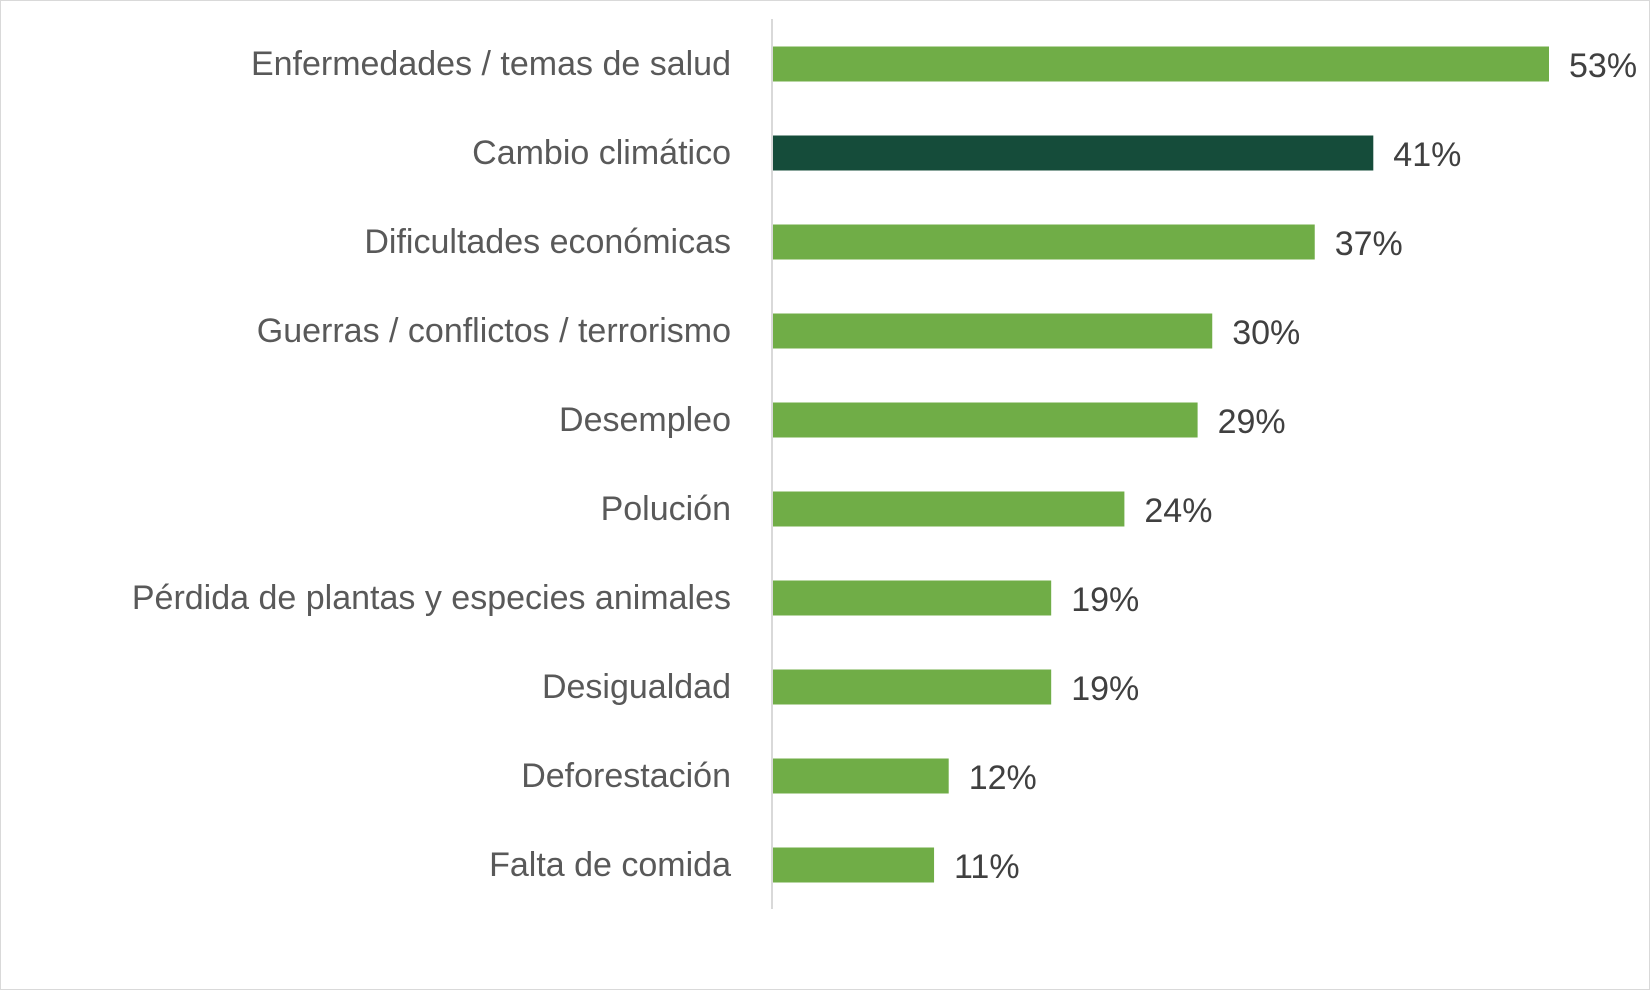 This screenshot has width=1652, height=992. I want to click on category-label: Deforestación, so click(626, 776).